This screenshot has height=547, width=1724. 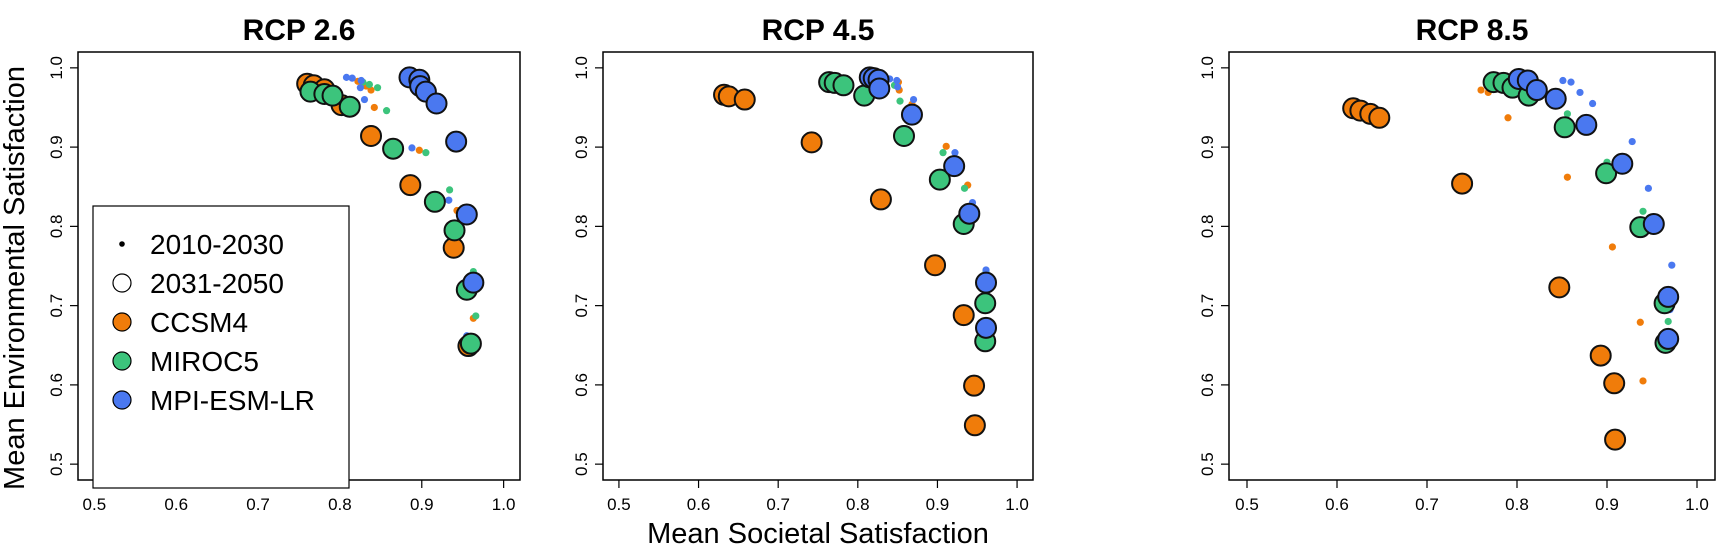 What do you see at coordinates (199, 322) in the screenshot?
I see `legend-label: CCSM4` at bounding box center [199, 322].